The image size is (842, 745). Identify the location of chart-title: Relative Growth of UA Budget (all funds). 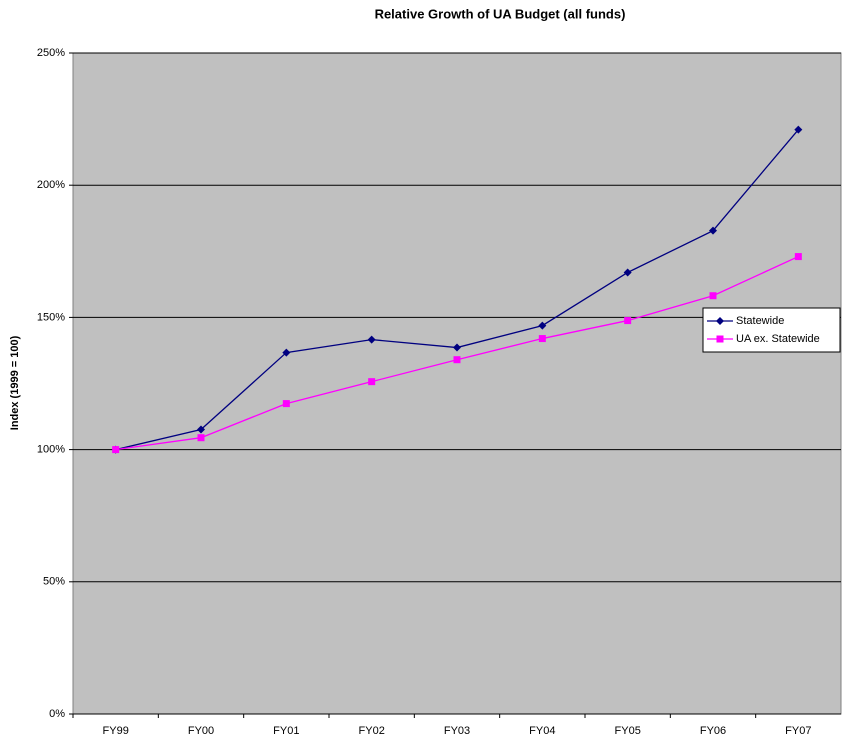
(500, 13).